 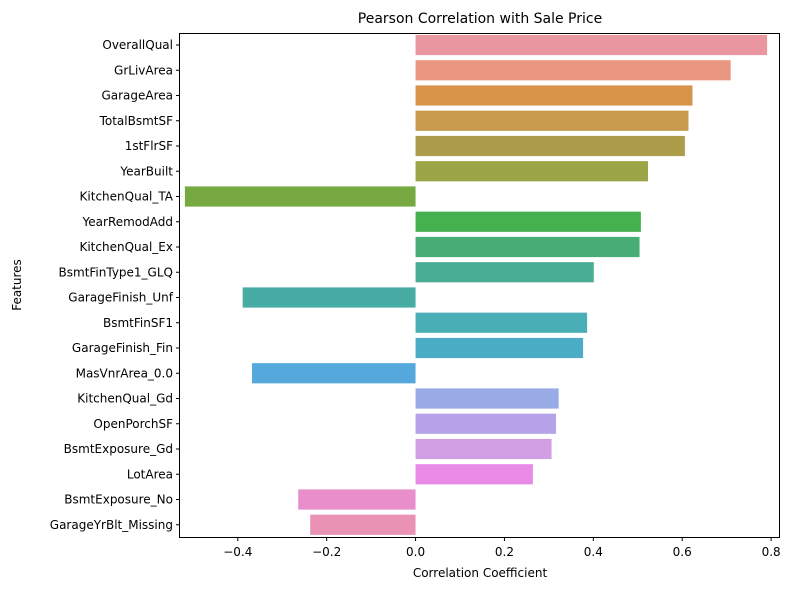 What do you see at coordinates (357, 499) in the screenshot?
I see `bar-bsmtexposure-no` at bounding box center [357, 499].